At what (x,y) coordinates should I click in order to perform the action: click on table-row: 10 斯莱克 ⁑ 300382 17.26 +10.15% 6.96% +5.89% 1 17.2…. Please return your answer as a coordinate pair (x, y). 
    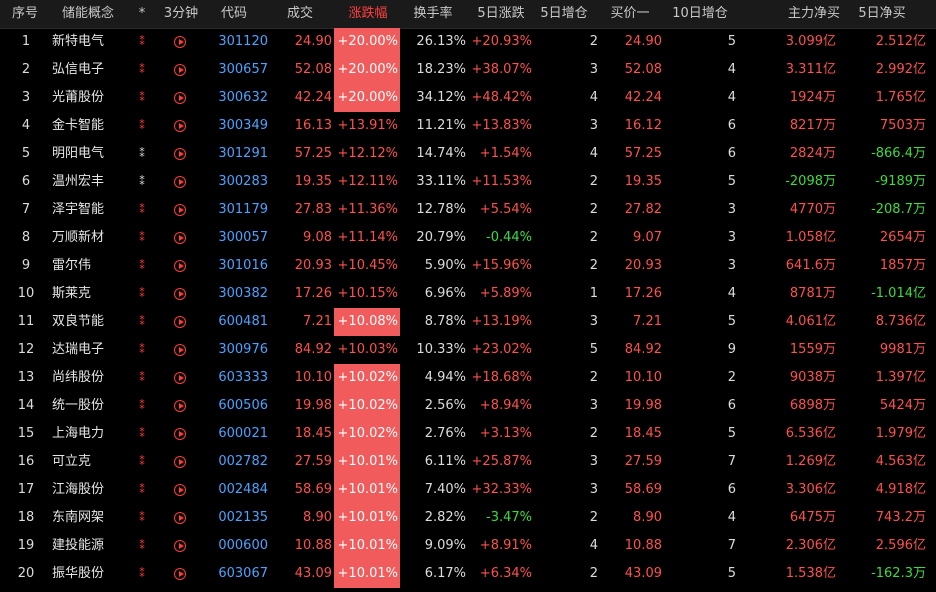
    Looking at the image, I should click on (468, 294).